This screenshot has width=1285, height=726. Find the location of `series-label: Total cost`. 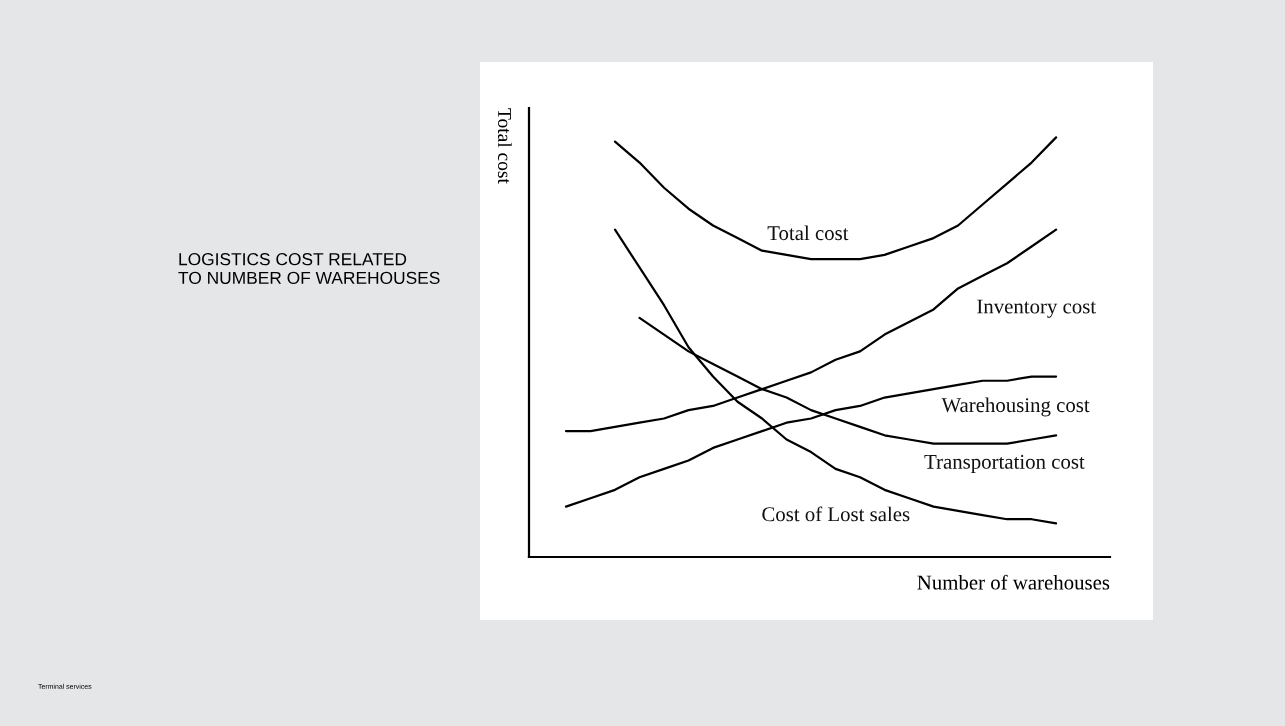

series-label: Total cost is located at coordinates (808, 233).